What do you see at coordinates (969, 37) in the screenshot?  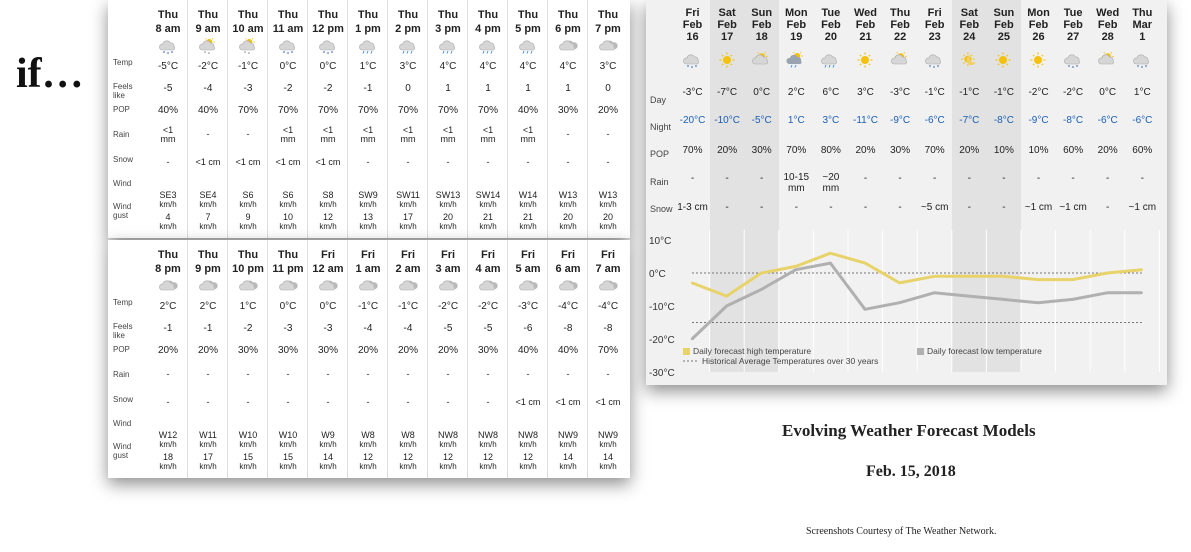 I see `day-number: 24` at bounding box center [969, 37].